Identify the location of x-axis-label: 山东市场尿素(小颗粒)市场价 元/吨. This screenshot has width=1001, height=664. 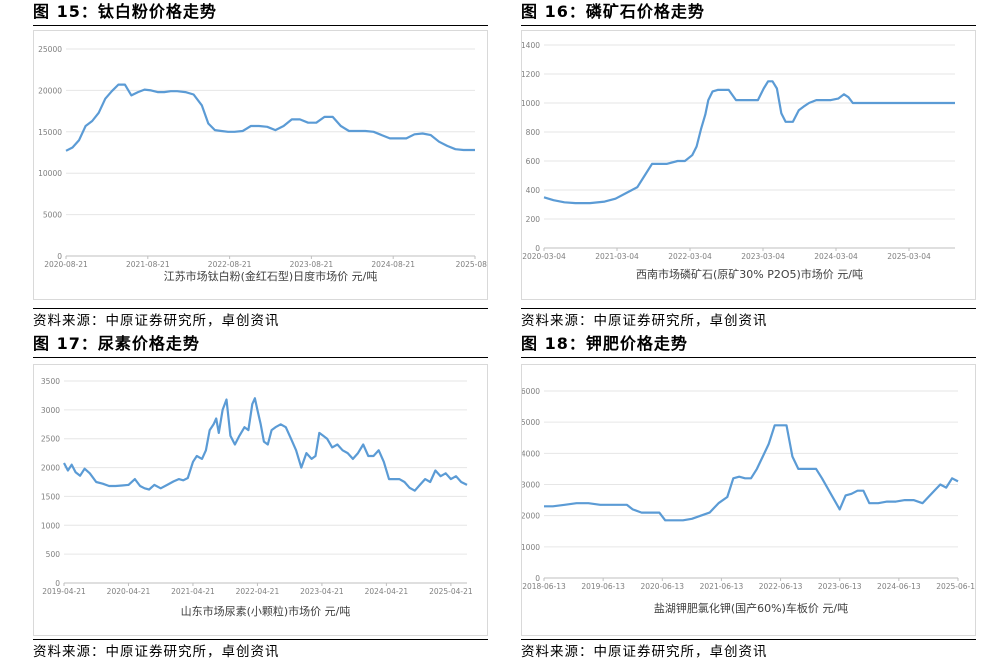
(266, 611).